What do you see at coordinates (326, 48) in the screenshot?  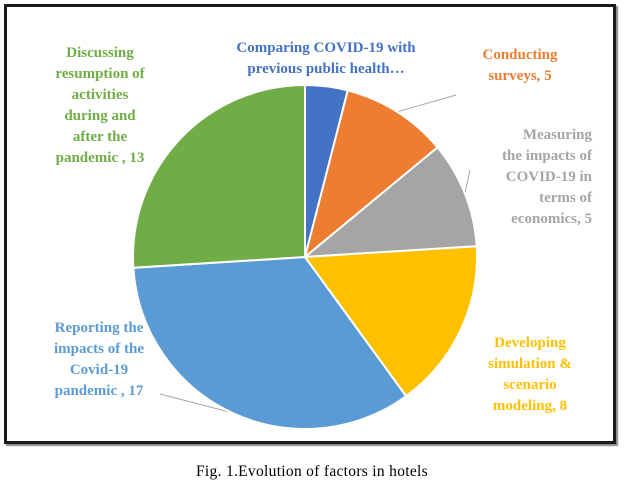 I see `slice-label-line: Comparing COVID-19 with` at bounding box center [326, 48].